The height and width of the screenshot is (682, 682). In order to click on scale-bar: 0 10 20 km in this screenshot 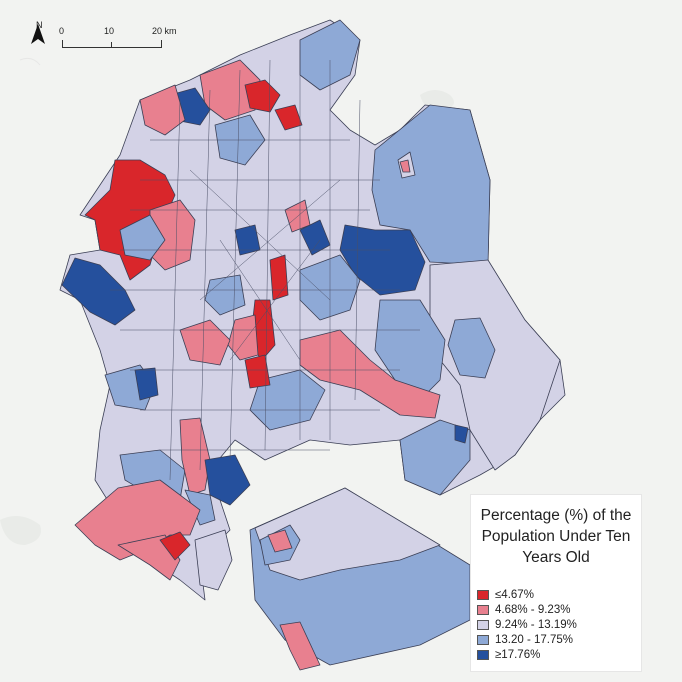, I will do `click(124, 41)`.